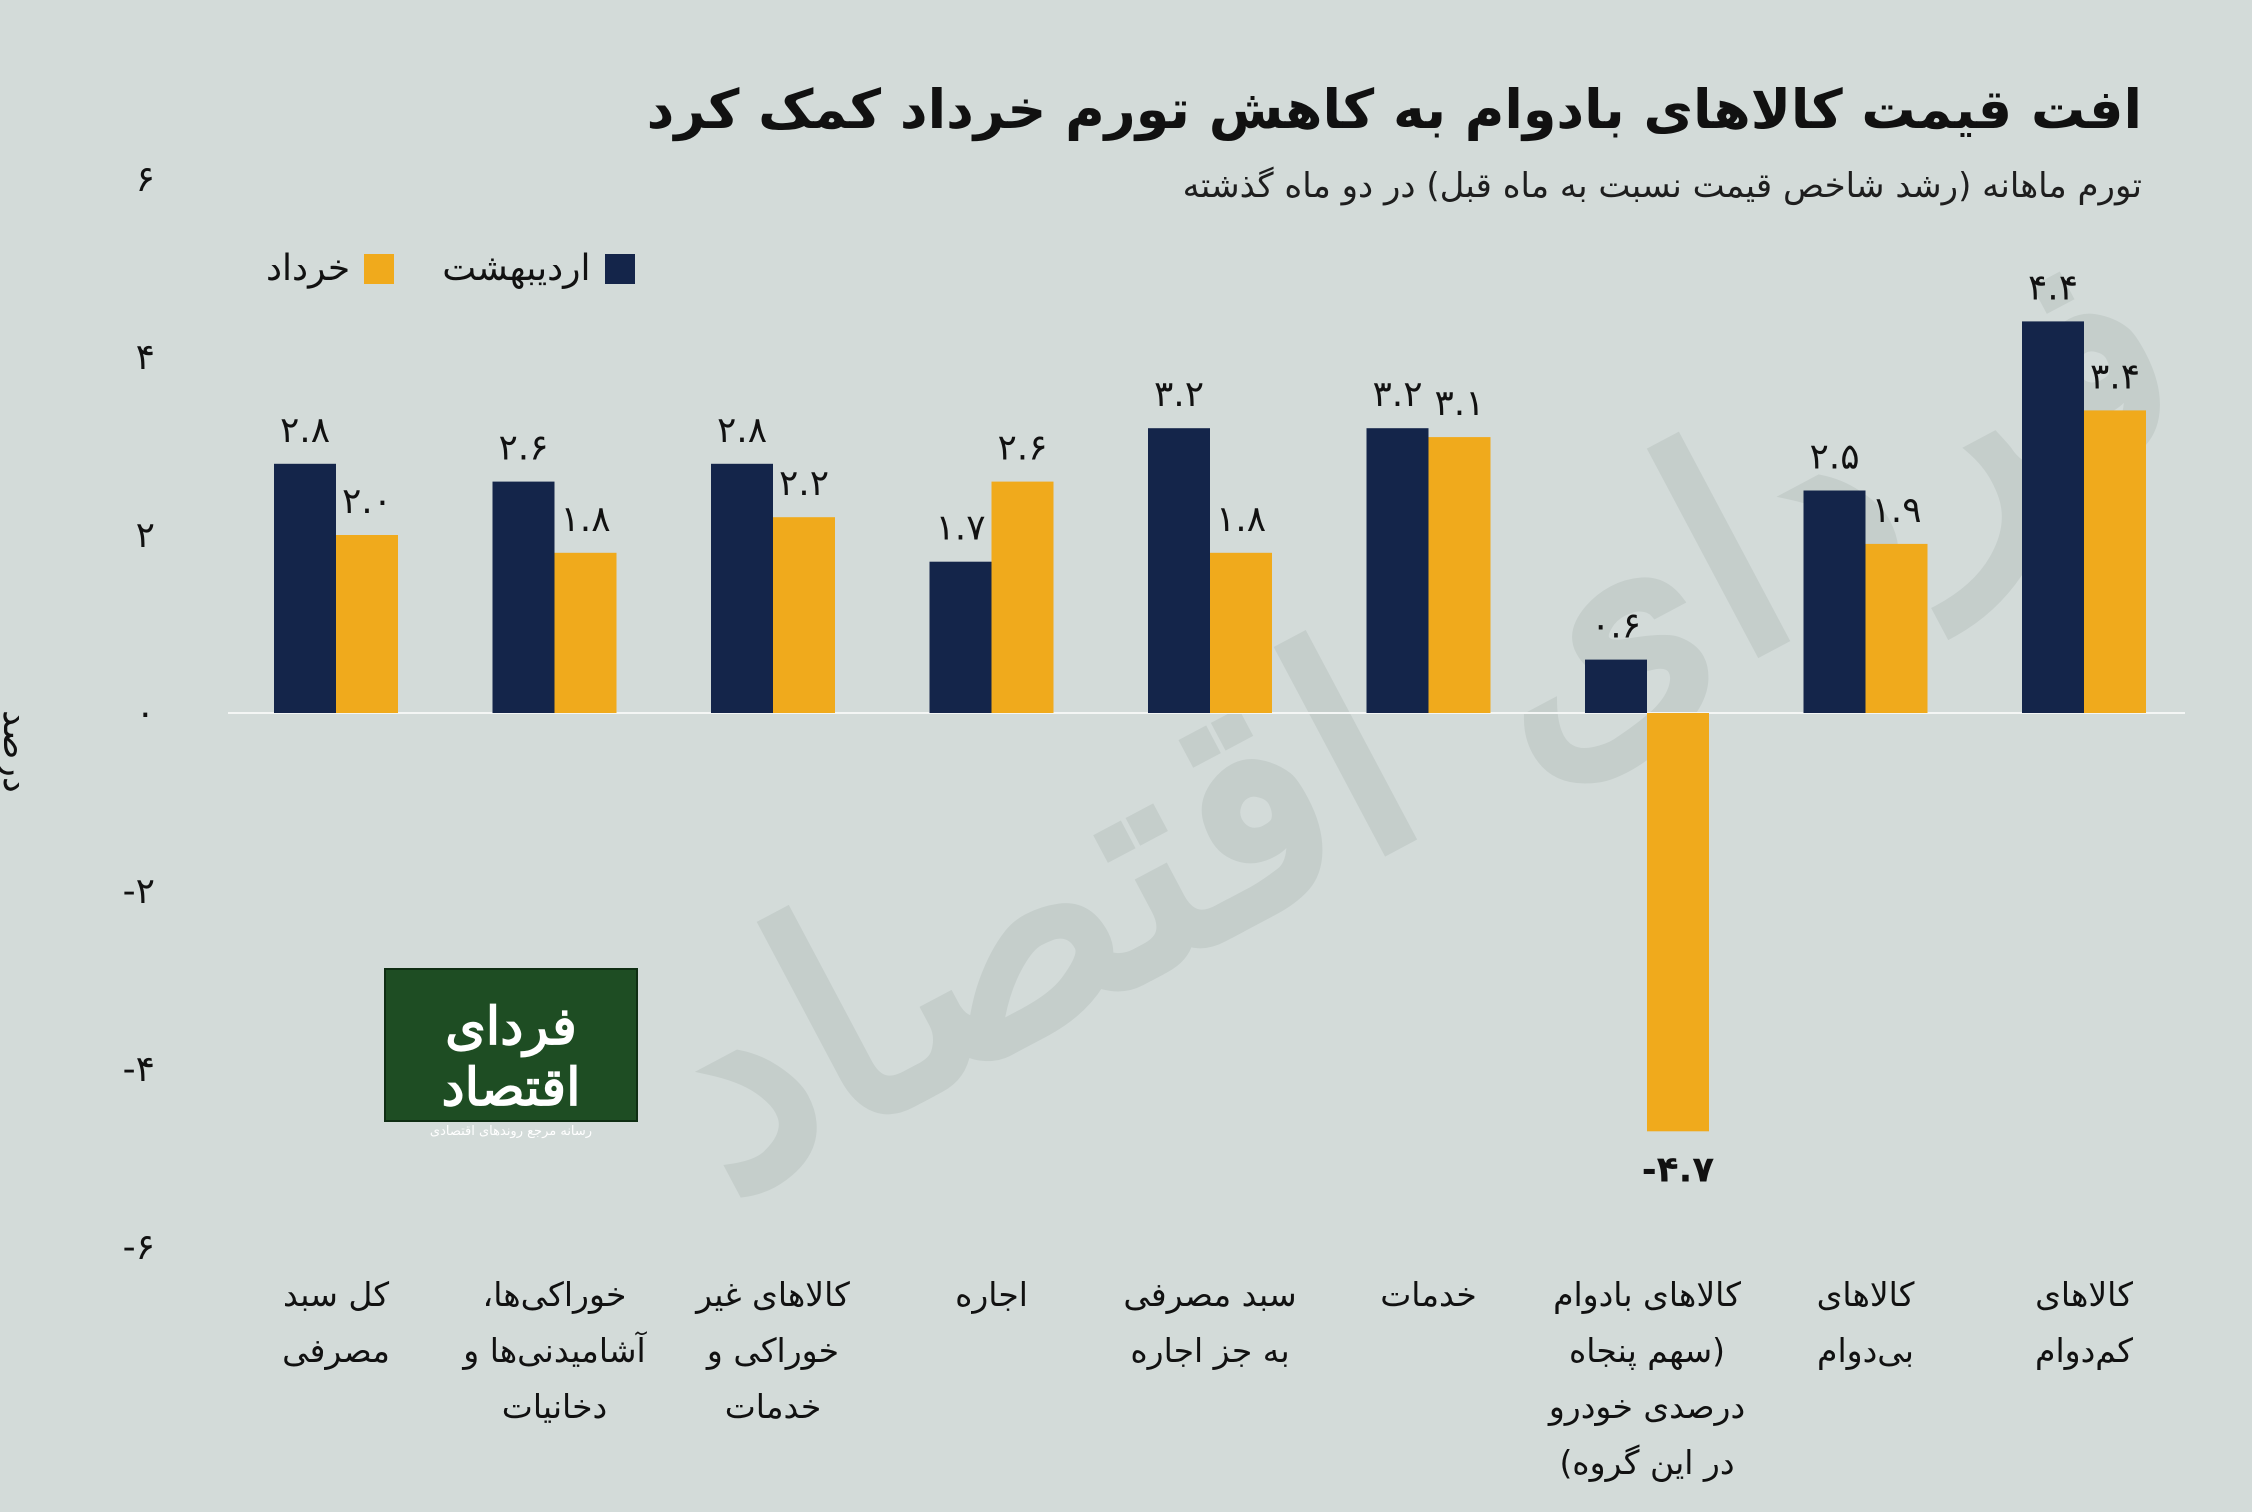 The width and height of the screenshot is (2252, 1512). I want to click on data-label: ۲.۲, so click(804, 483).